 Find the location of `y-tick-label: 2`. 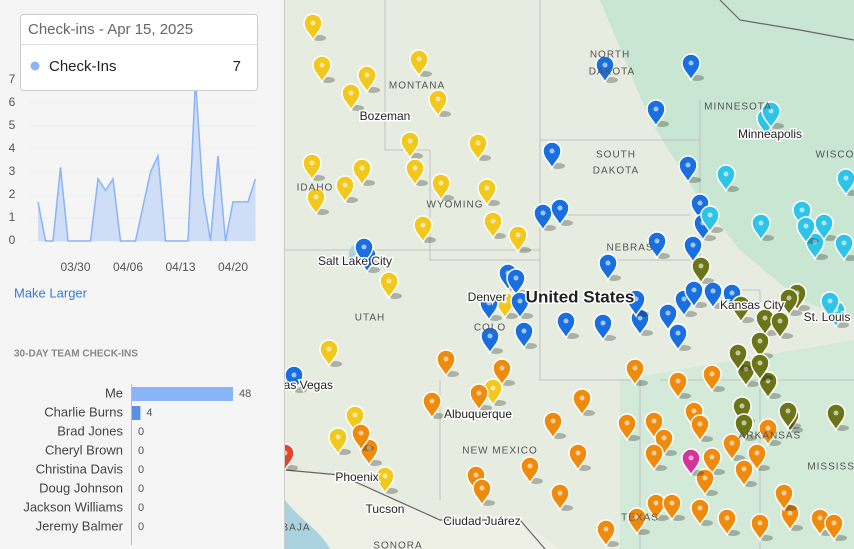

y-tick-label: 2 is located at coordinates (12, 194).